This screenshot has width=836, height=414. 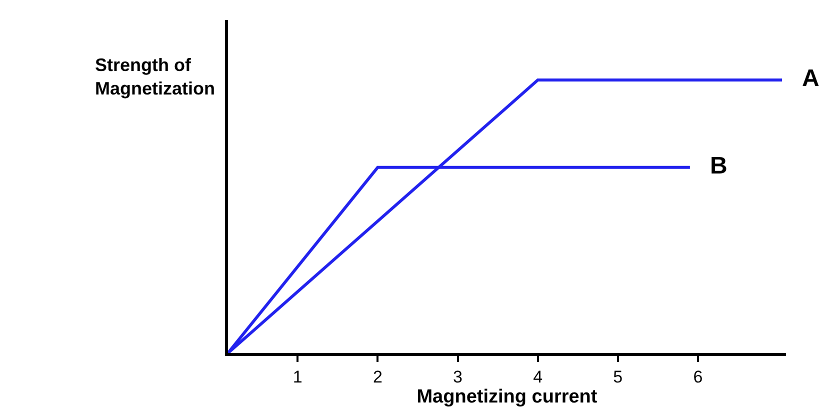 I want to click on x-tick-label: 2, so click(x=377, y=376).